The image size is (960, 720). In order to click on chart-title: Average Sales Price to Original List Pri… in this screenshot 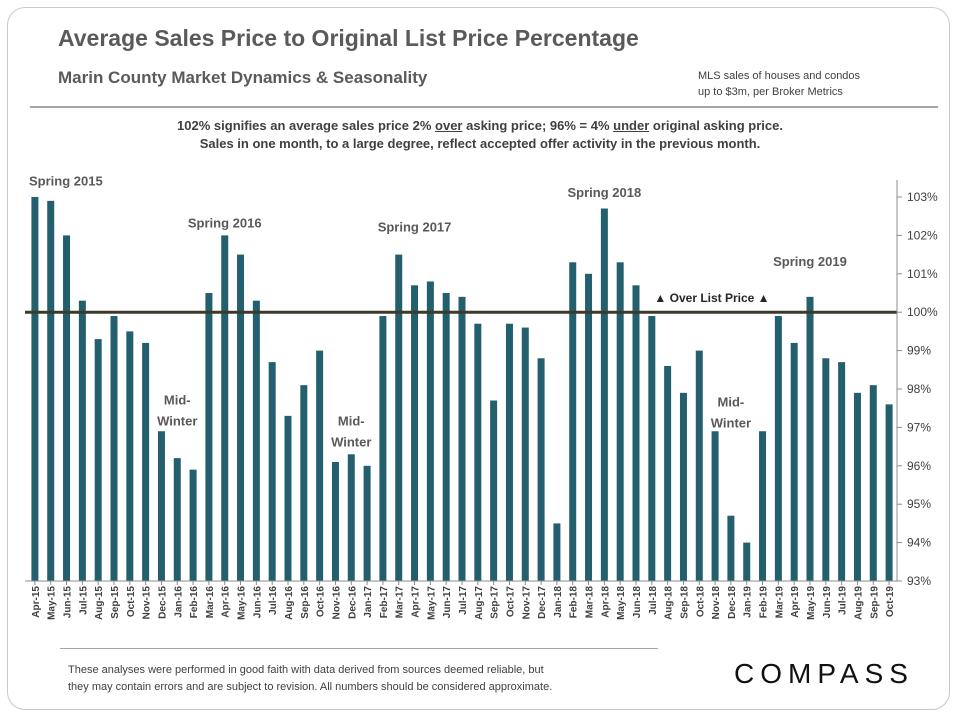, I will do `click(348, 38)`.